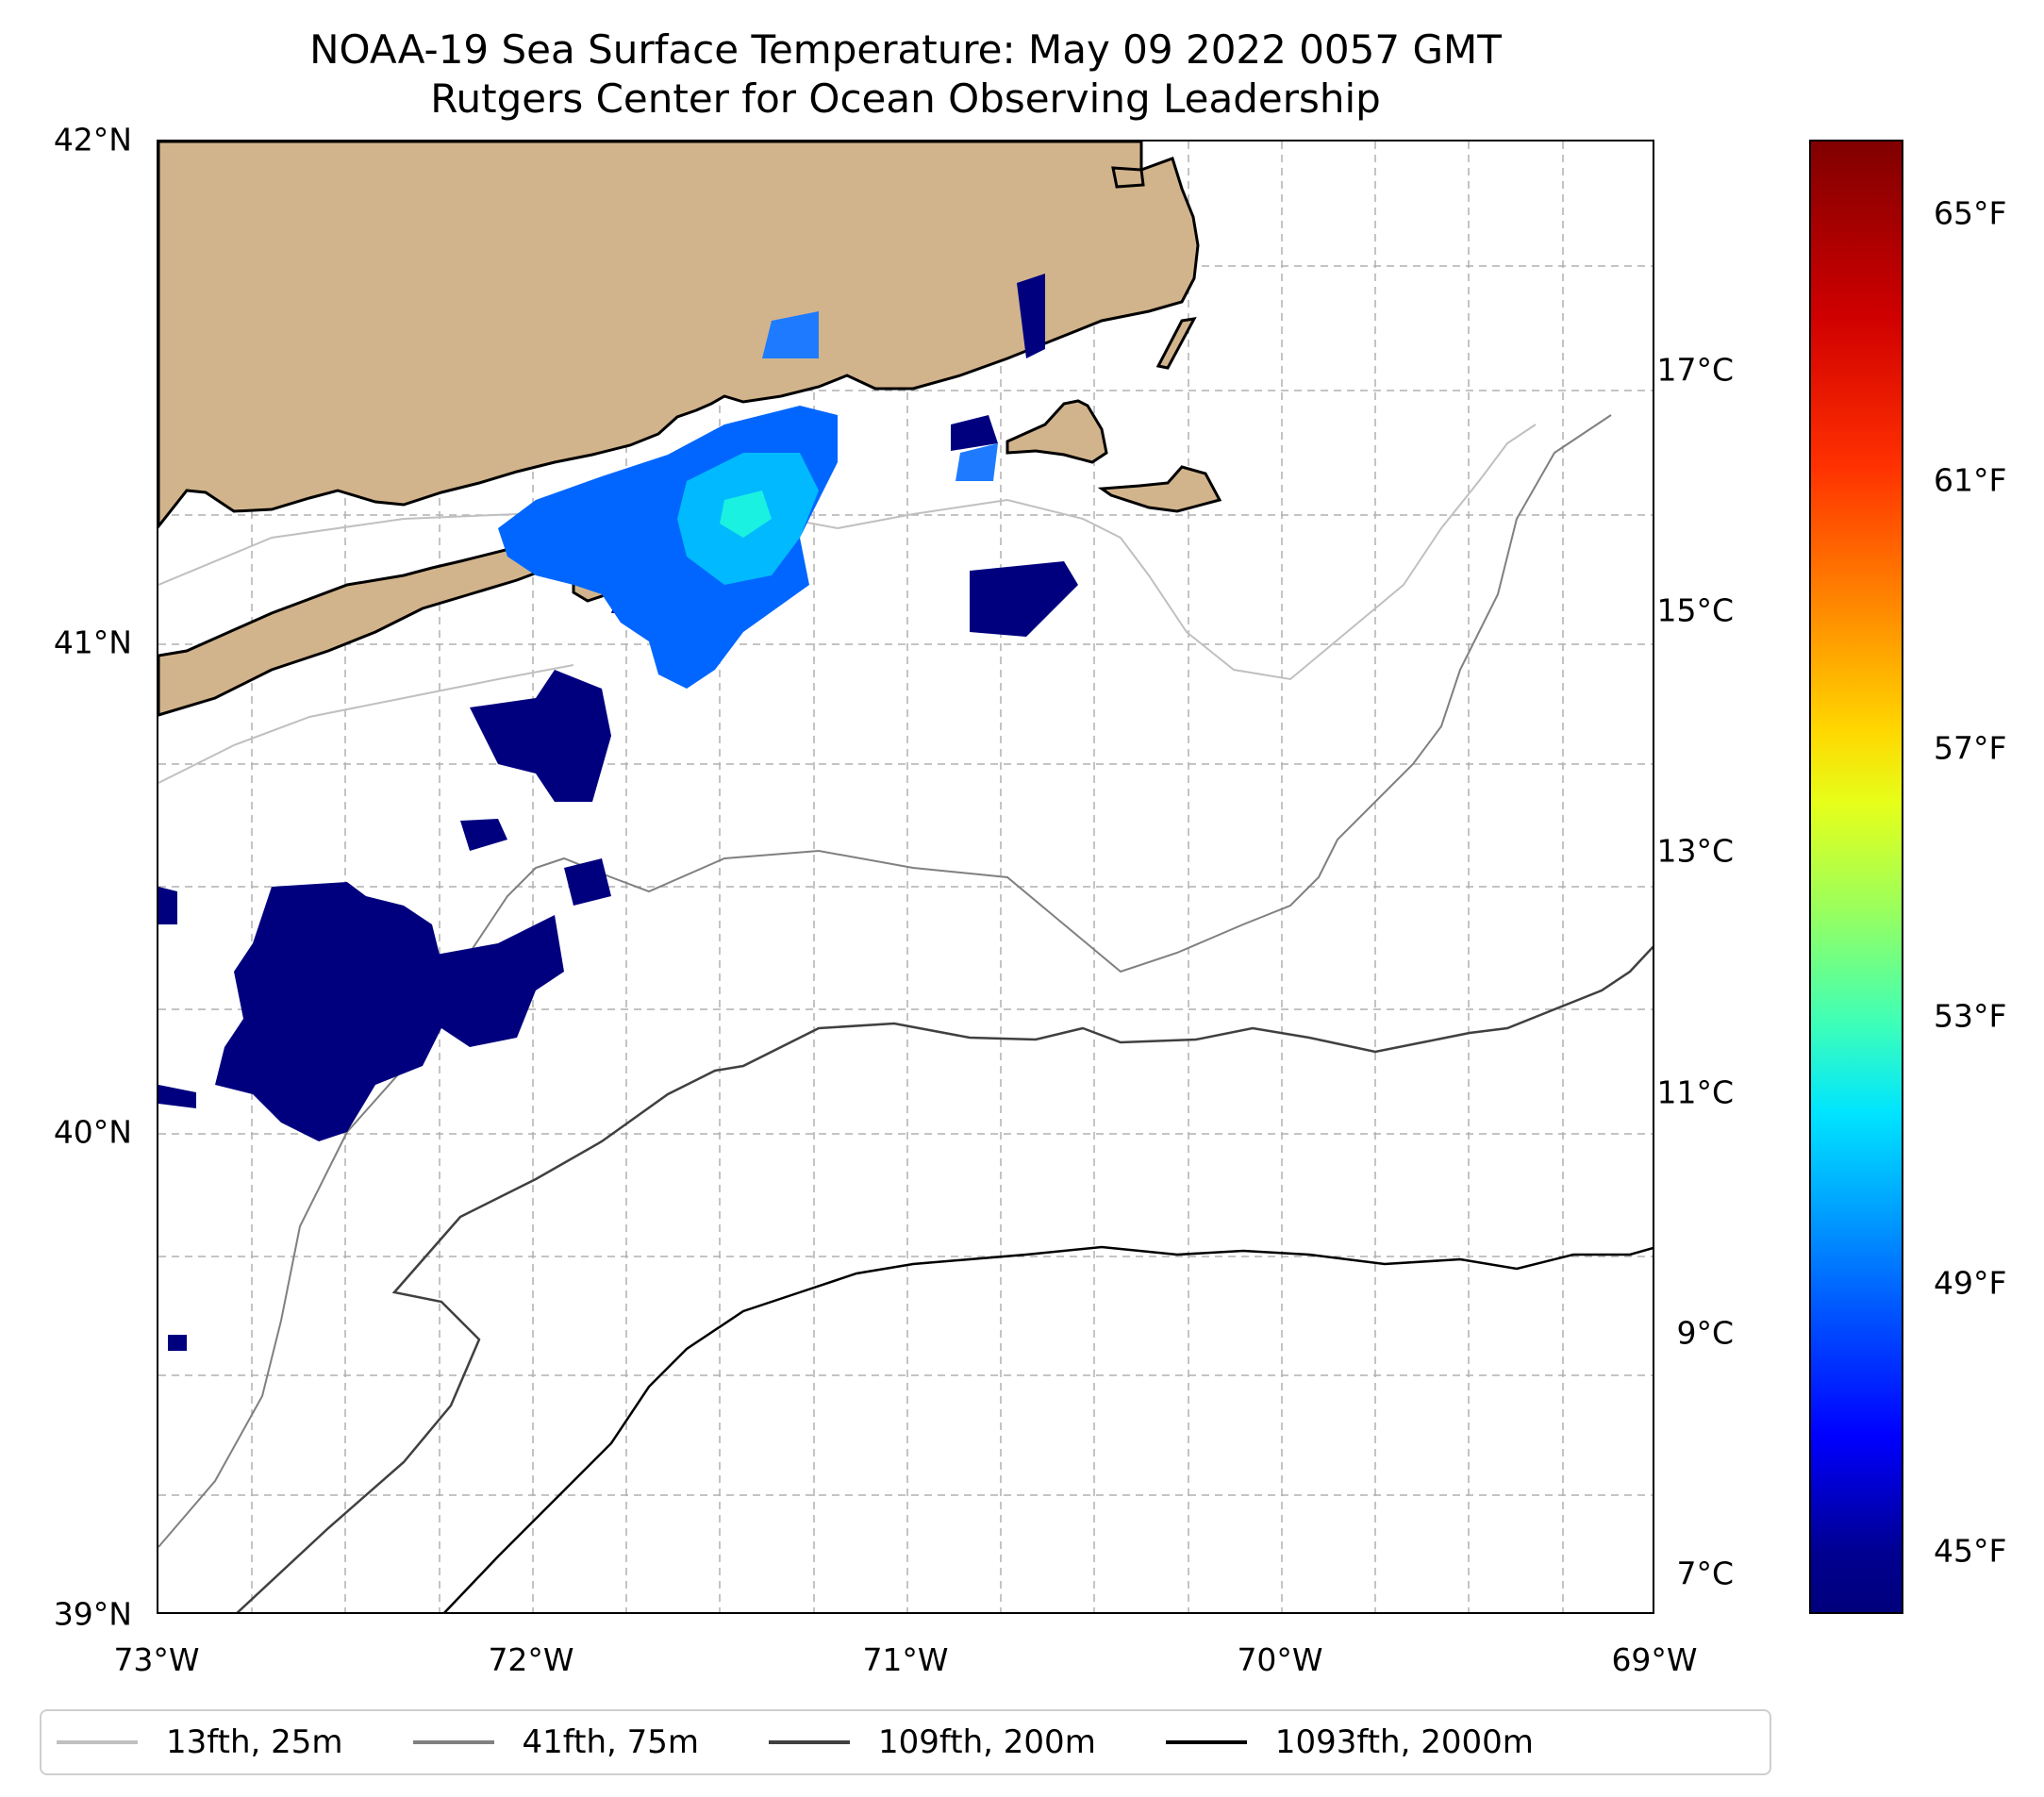  I want to click on lon-label-69w: 69°W, so click(1654, 1659).